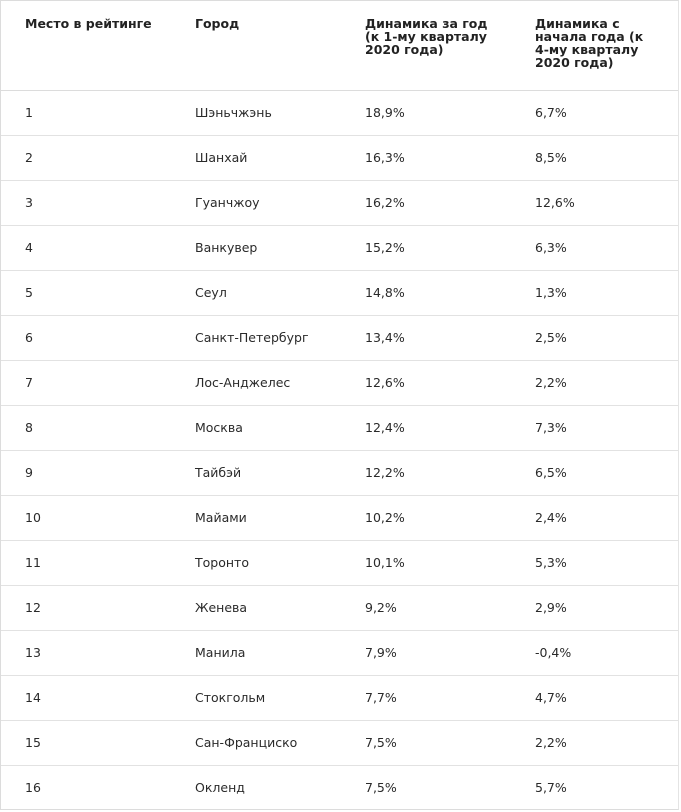 This screenshot has width=681, height=812. I want to click on cell-ytd-change: 12,6%, so click(594, 203).